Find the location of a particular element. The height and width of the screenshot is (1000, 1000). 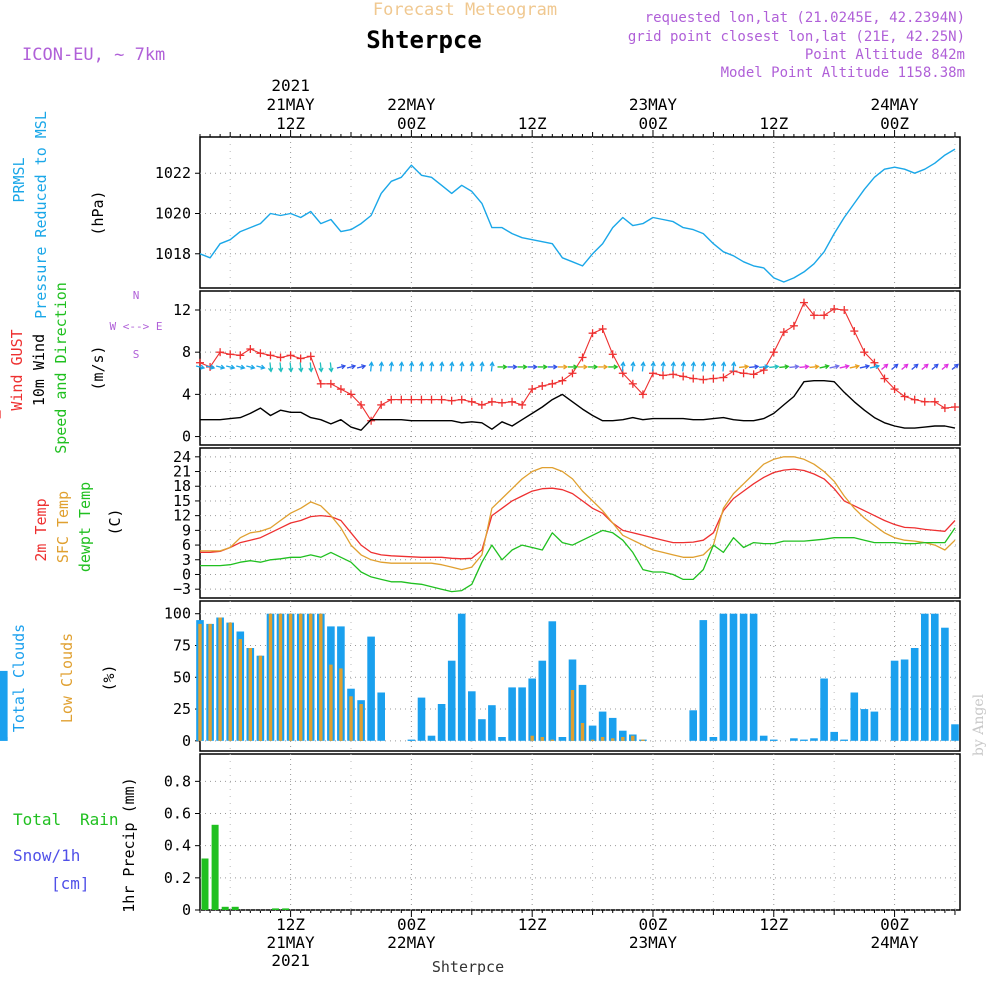

pressure-label-long: Pressure Reduced to MSL is located at coordinates (41, 215).